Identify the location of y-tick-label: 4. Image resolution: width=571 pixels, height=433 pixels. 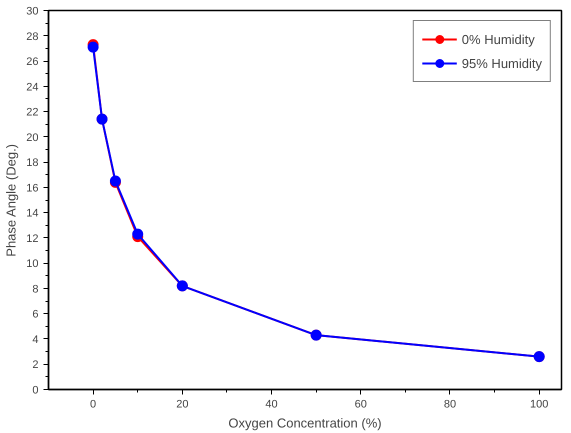
(35, 340).